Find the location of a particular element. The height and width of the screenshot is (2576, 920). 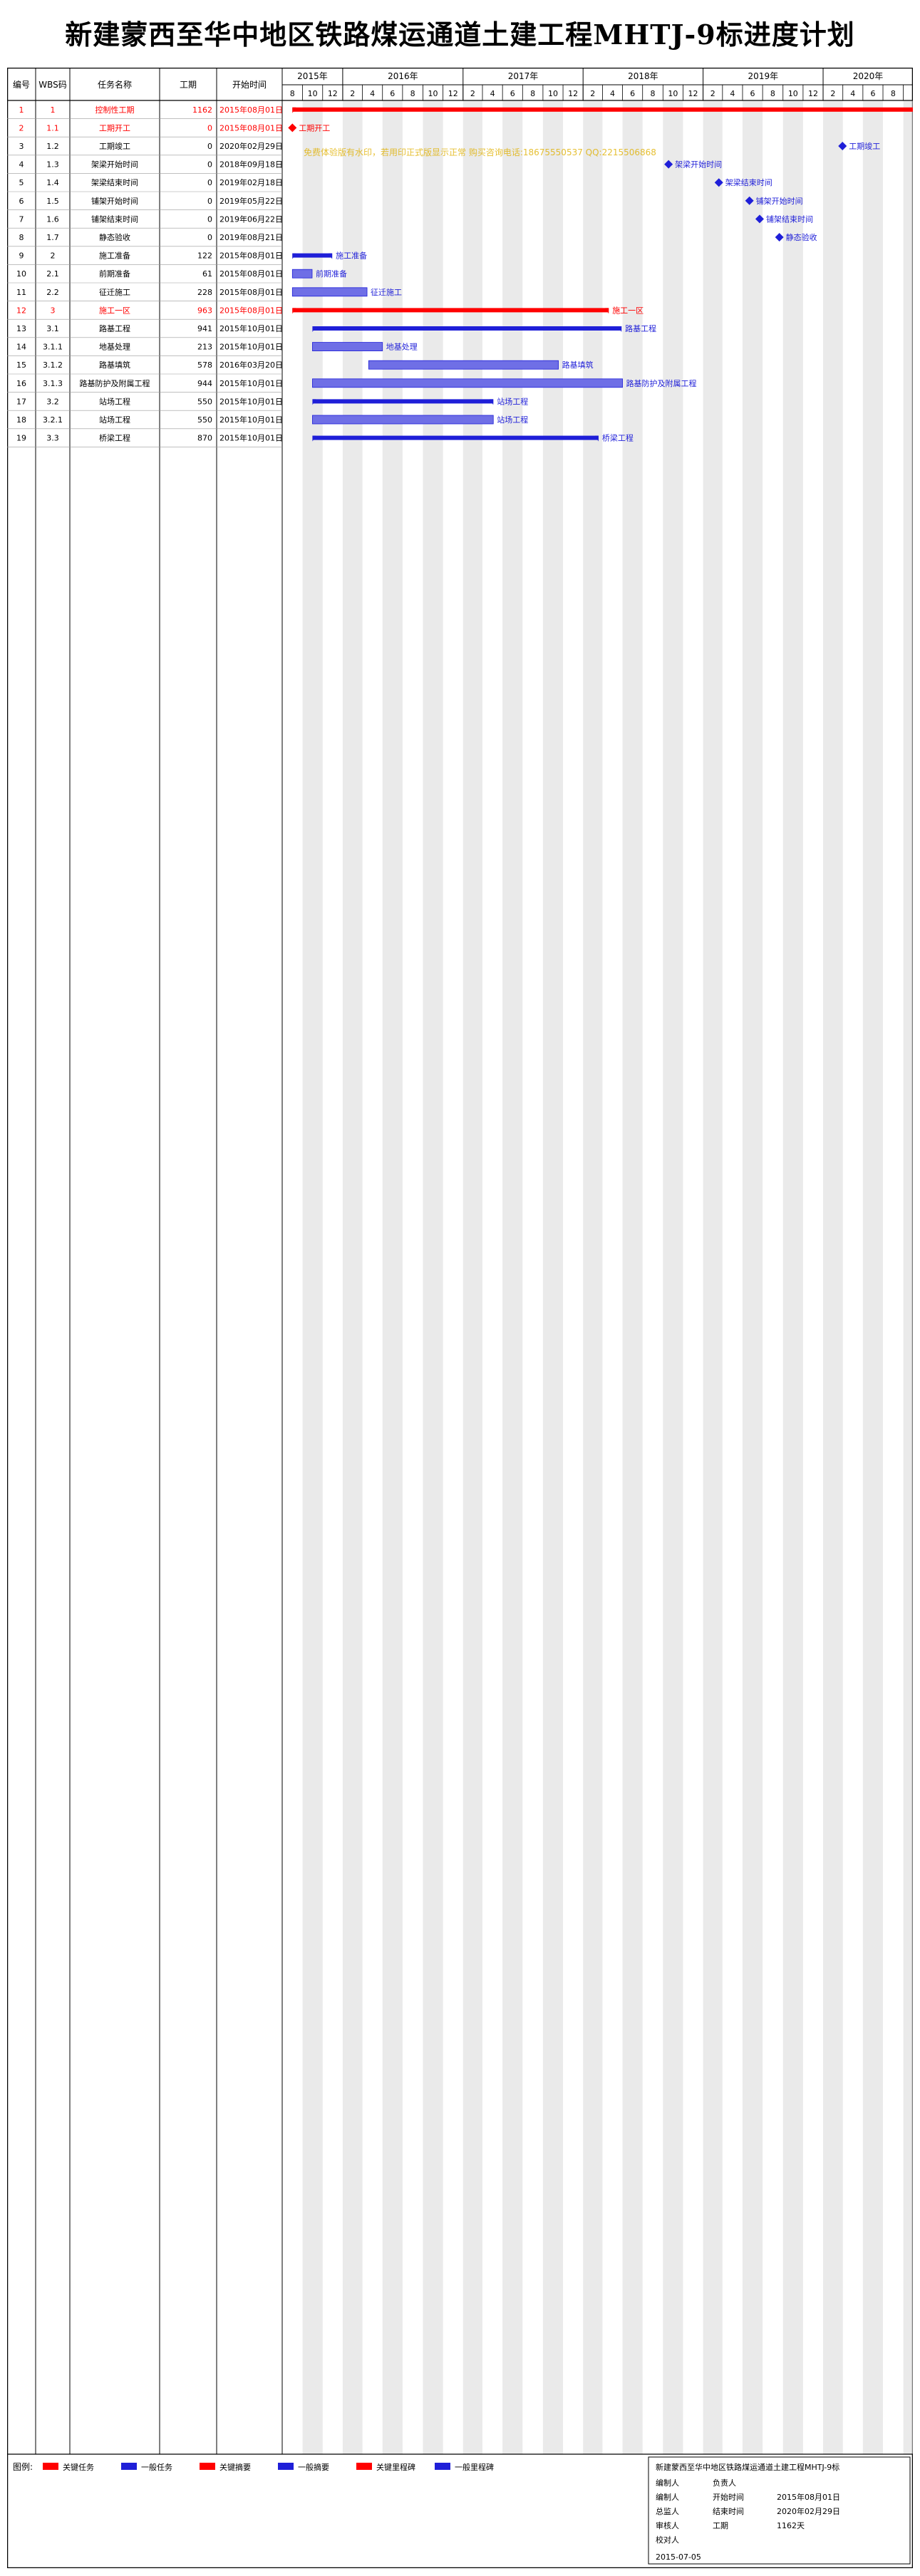

table-cell: 61 is located at coordinates (207, 274).